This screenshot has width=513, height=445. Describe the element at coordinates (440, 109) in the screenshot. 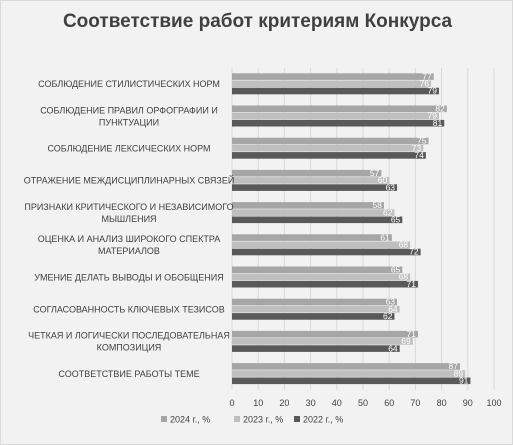

I see `data-label: 82` at that location.